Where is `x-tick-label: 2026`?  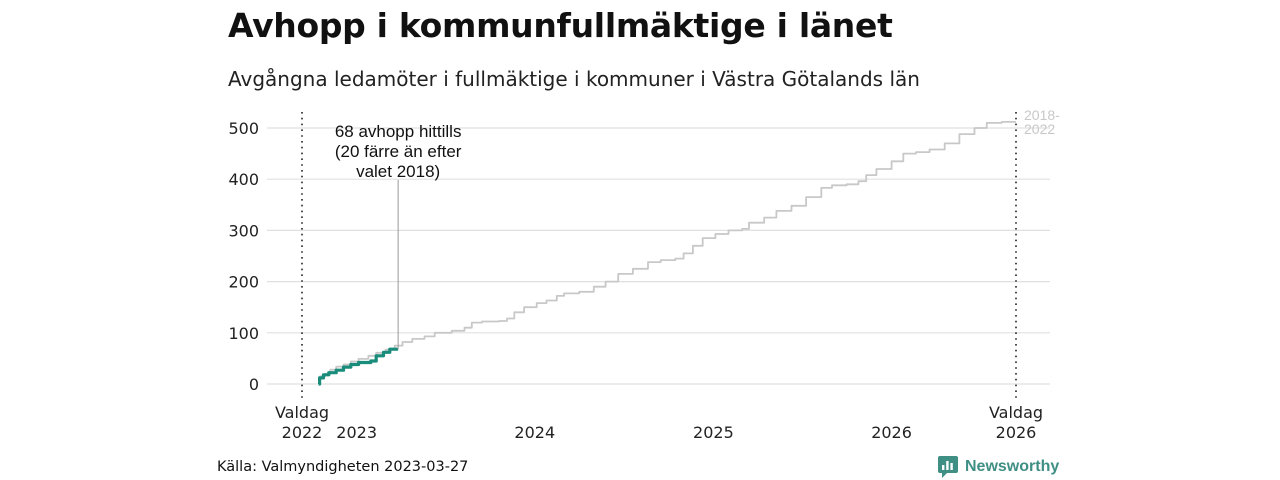 x-tick-label: 2026 is located at coordinates (891, 432).